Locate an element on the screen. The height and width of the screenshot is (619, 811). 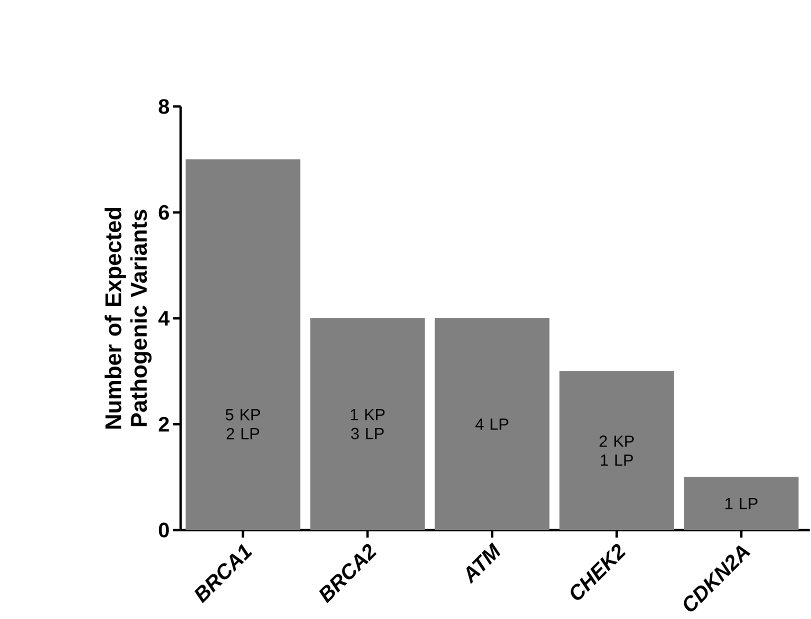
annotation: 2 KP 1 LP is located at coordinates (617, 451).